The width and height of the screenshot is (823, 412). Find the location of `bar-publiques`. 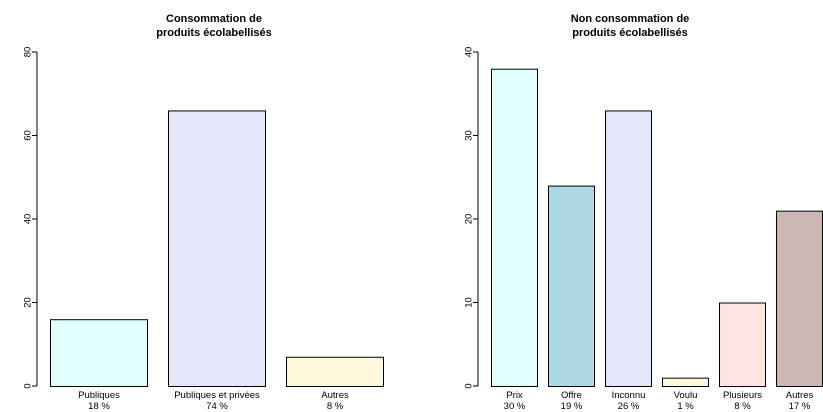

bar-publiques is located at coordinates (99, 353).